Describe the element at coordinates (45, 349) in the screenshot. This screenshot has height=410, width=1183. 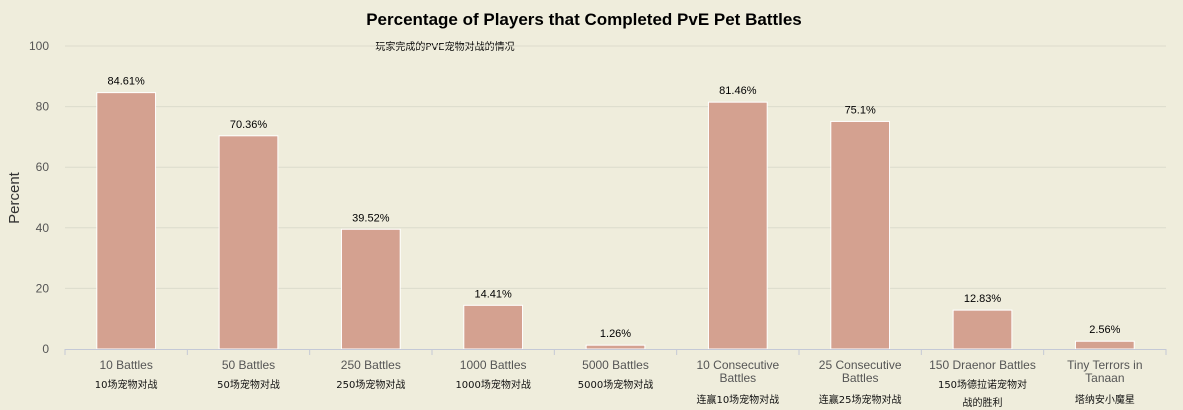
I see `y-tick-label: 0` at that location.